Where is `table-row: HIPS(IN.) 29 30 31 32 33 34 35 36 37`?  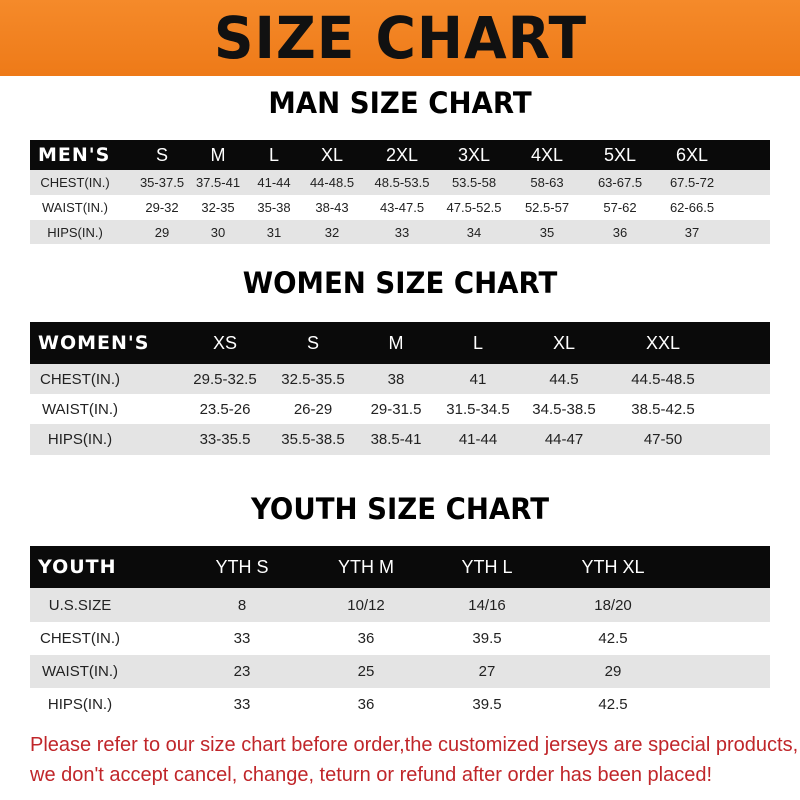
table-row: HIPS(IN.) 29 30 31 32 33 34 35 36 37 is located at coordinates (400, 232).